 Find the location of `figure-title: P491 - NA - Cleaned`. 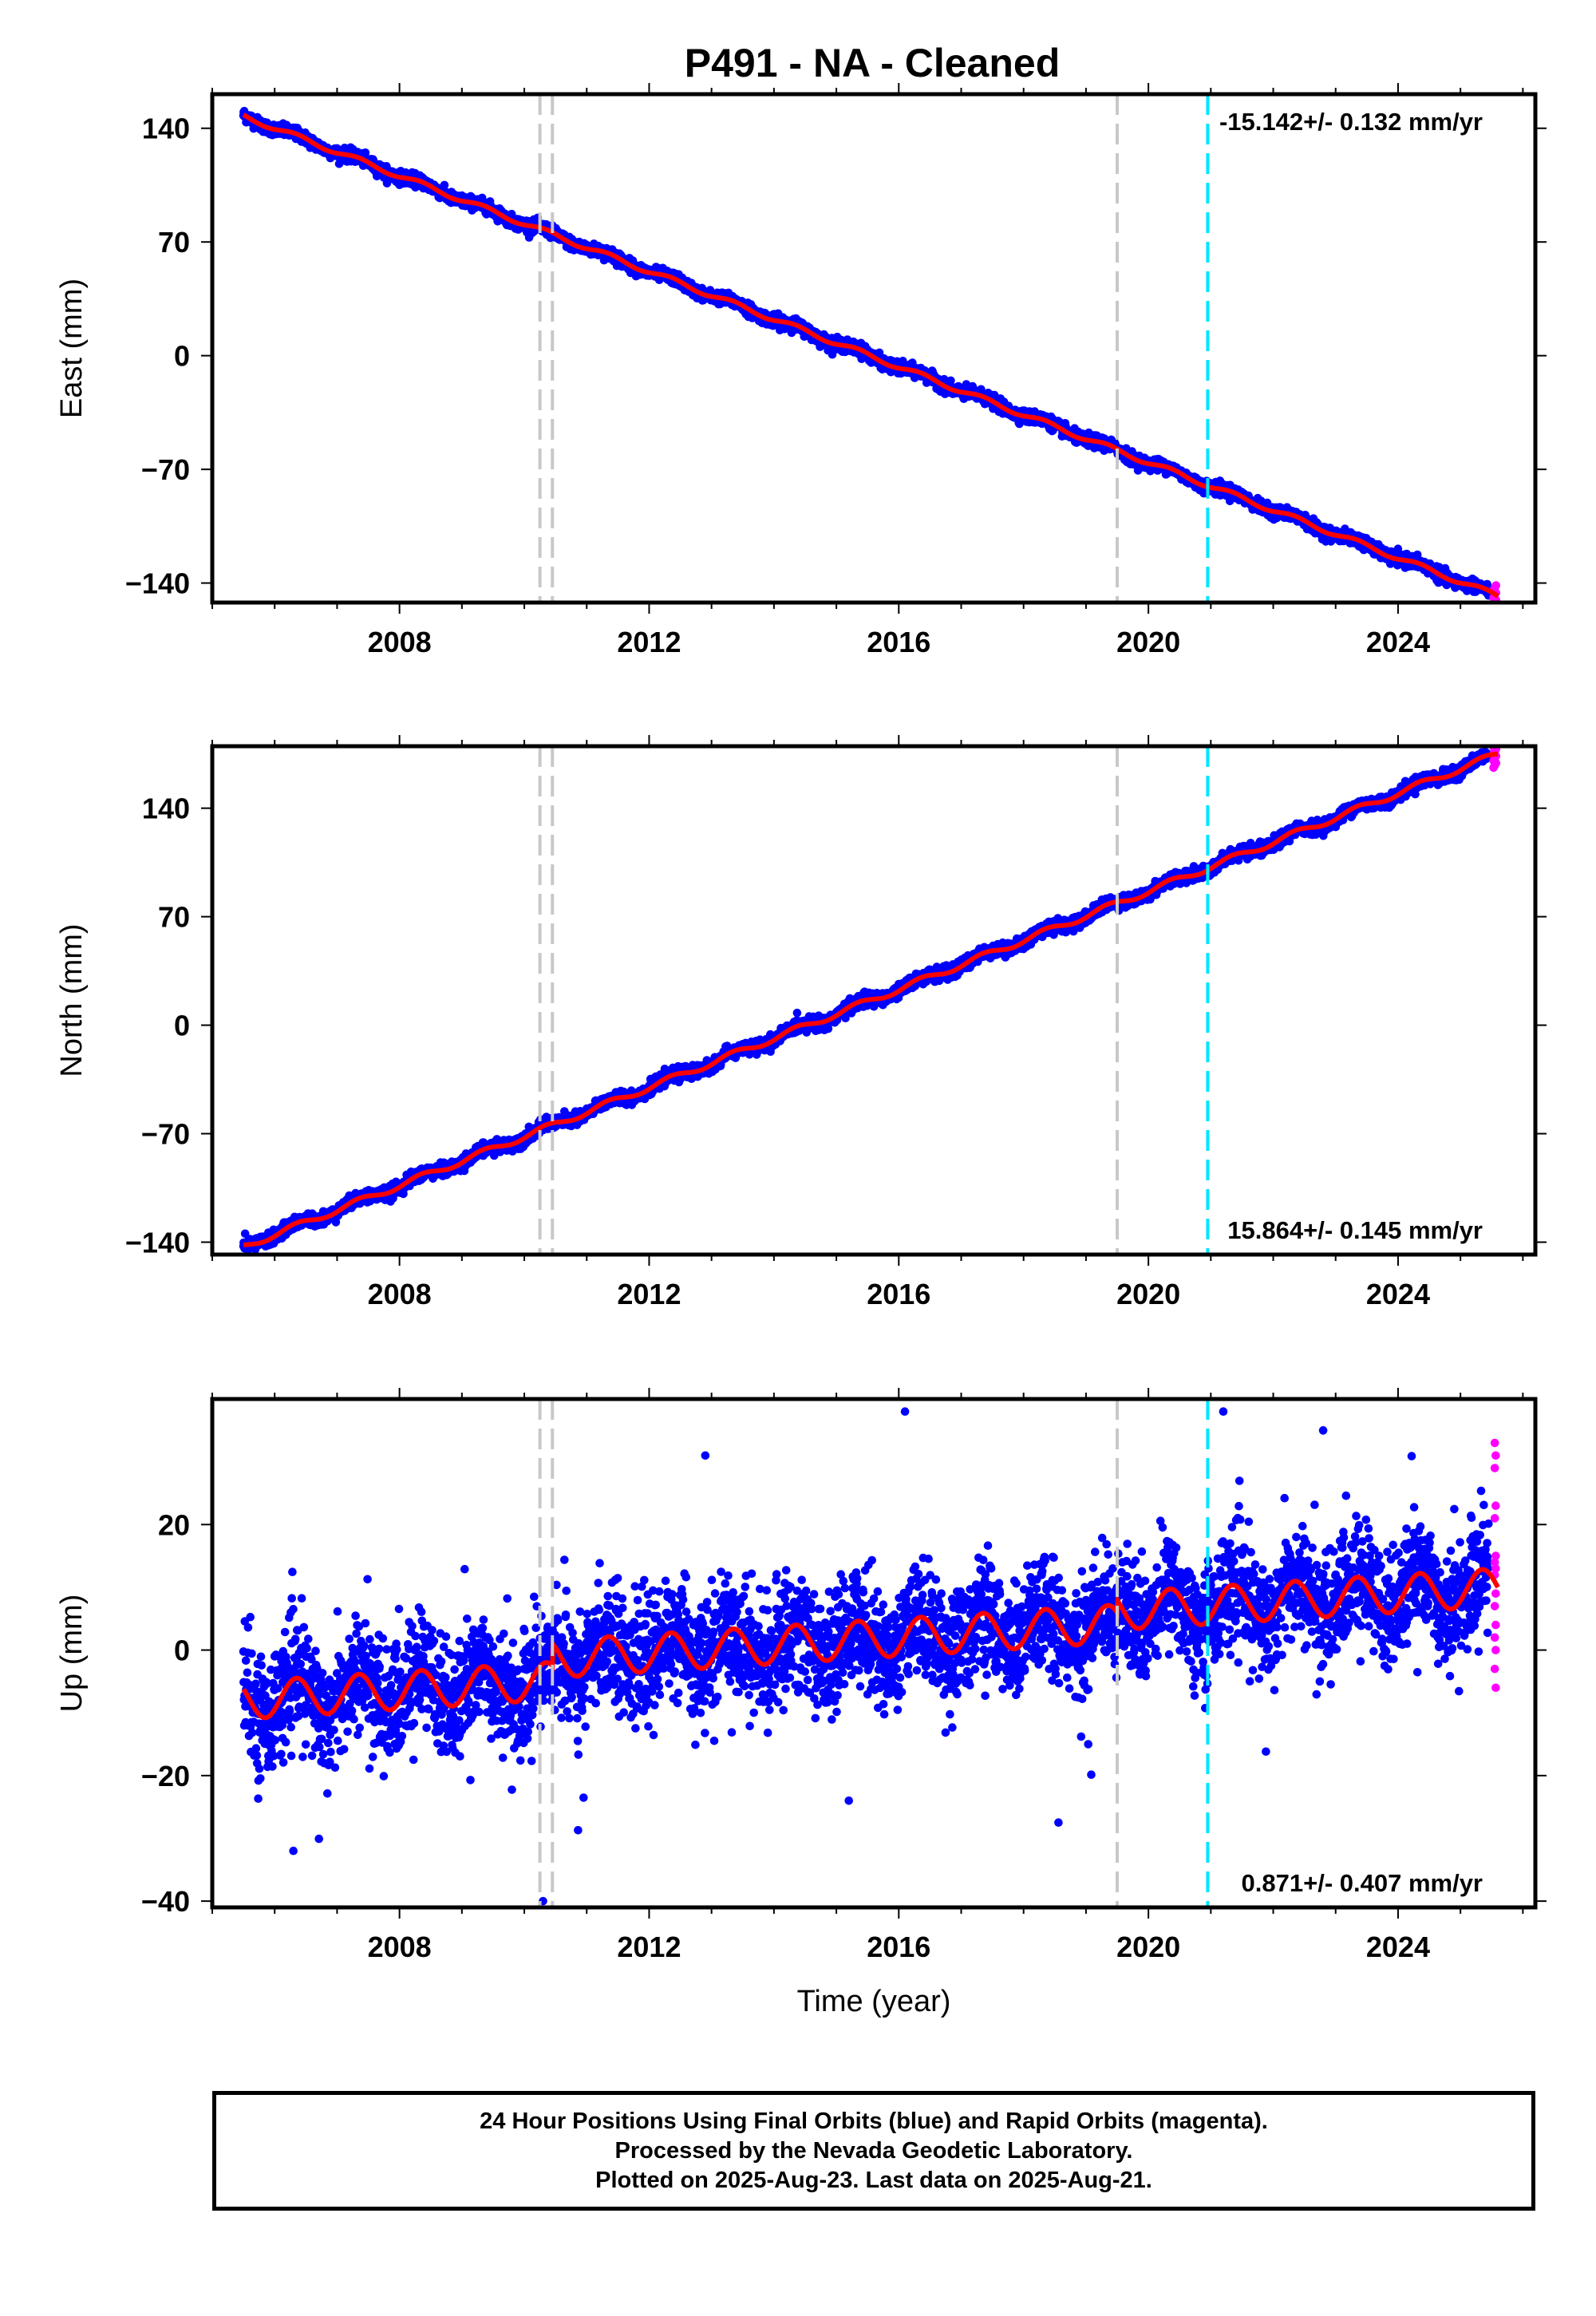

figure-title: P491 - NA - Cleaned is located at coordinates (873, 63).